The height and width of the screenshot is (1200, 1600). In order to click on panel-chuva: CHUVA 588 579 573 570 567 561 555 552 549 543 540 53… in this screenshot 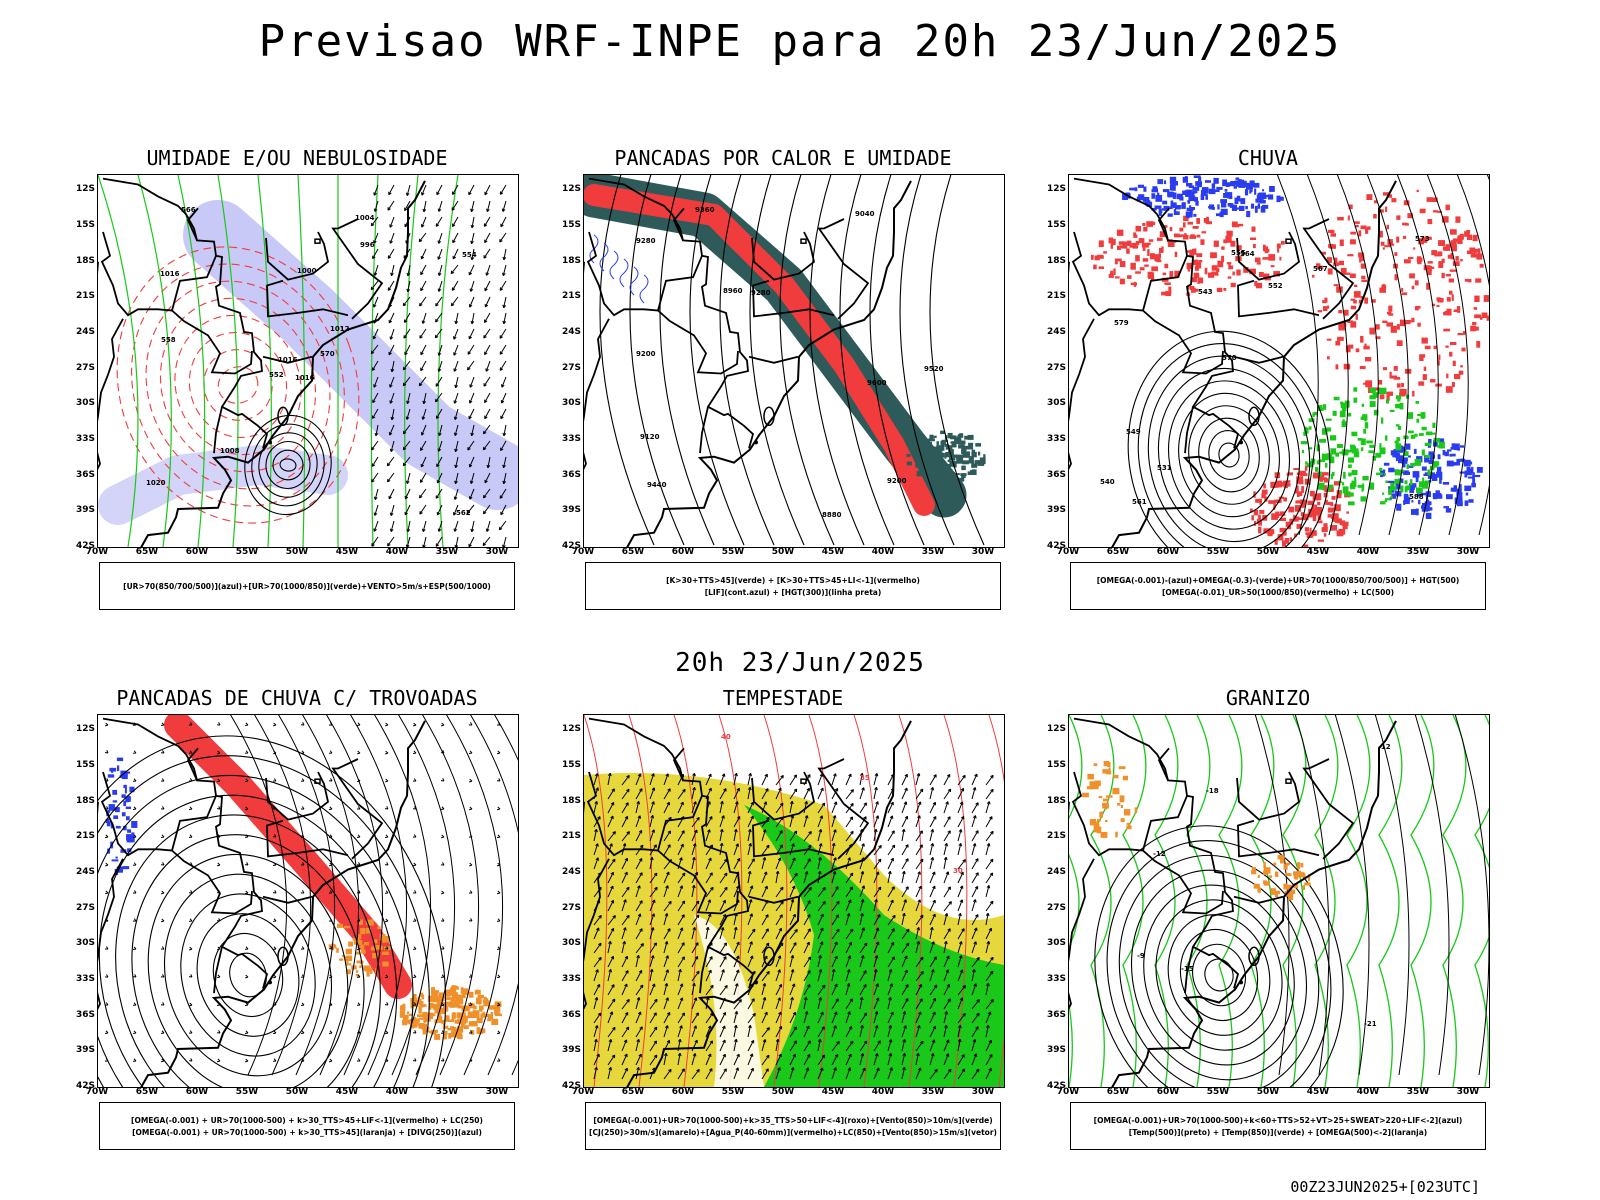, I will do `click(1287, 391)`.